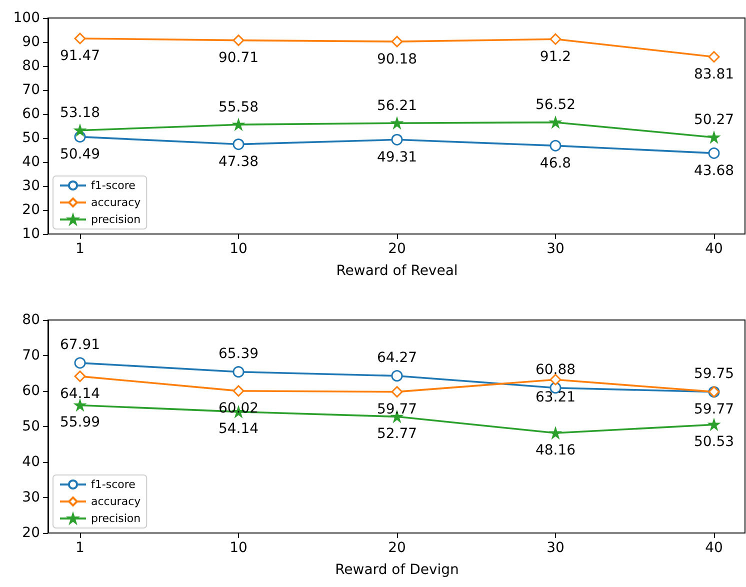 The height and width of the screenshot is (587, 746). What do you see at coordinates (555, 105) in the screenshot?
I see `data-label: 56.52` at bounding box center [555, 105].